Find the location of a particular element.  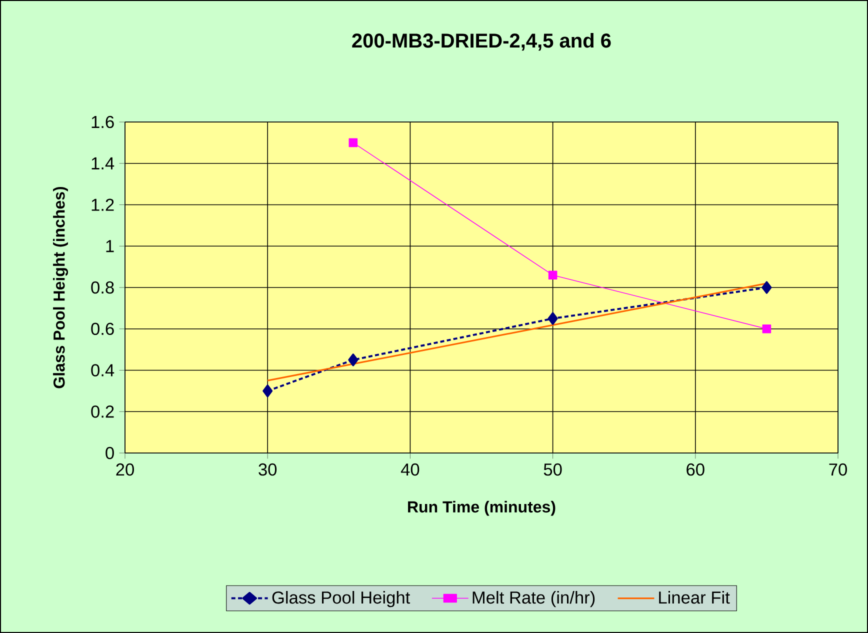

legend-label: Linear Fit is located at coordinates (694, 597).